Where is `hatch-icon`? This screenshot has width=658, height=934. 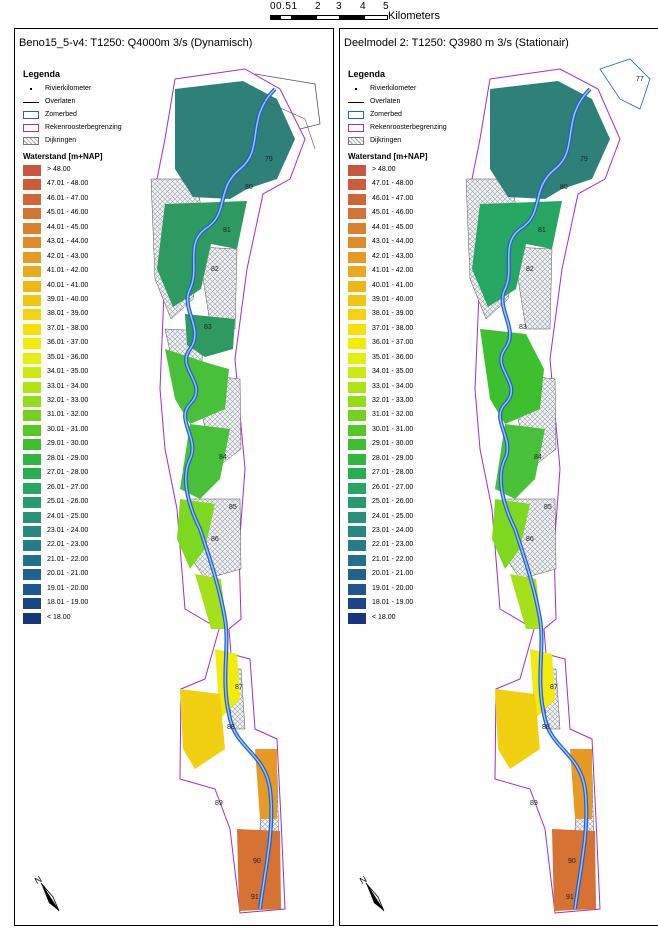 hatch-icon is located at coordinates (356, 141).